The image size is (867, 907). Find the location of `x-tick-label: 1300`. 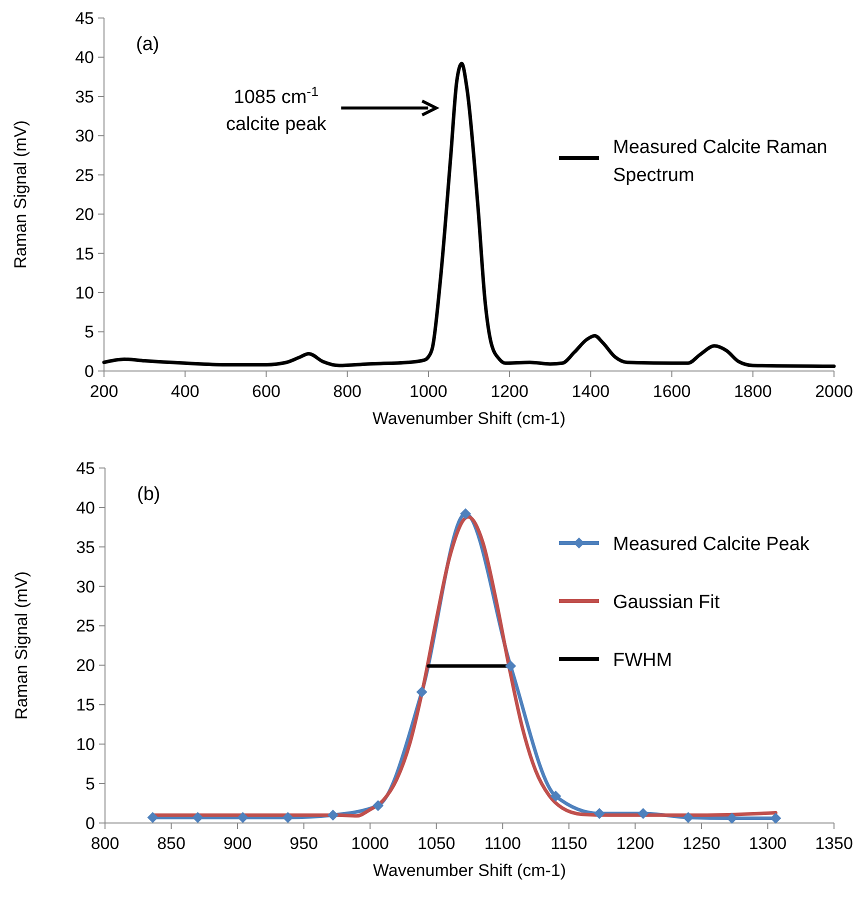

x-tick-label: 1300 is located at coordinates (767, 843).